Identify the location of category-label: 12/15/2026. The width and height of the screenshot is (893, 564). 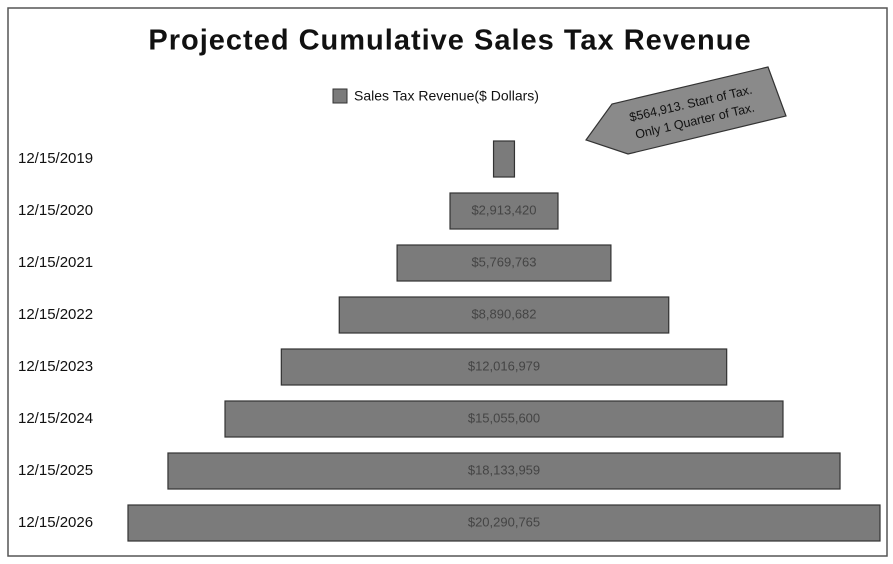
(55, 522).